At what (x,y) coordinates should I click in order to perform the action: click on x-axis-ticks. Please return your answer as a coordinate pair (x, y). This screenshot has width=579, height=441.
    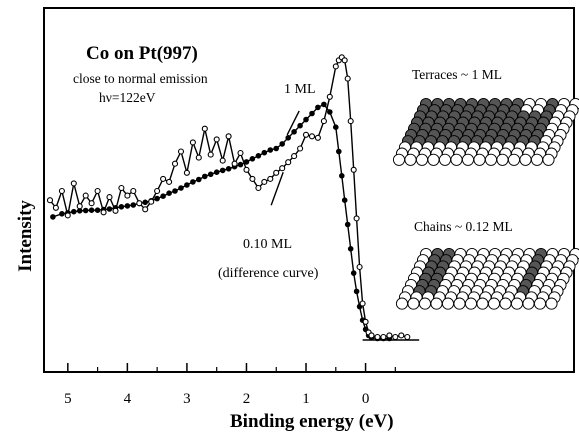
    Looking at the image, I should click on (231, 367).